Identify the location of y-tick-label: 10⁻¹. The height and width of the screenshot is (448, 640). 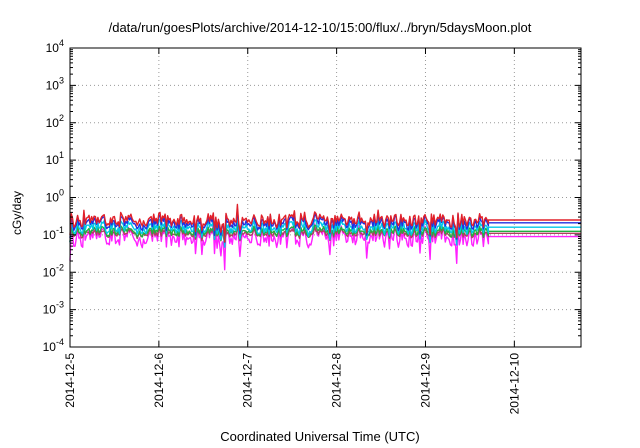
(53, 233).